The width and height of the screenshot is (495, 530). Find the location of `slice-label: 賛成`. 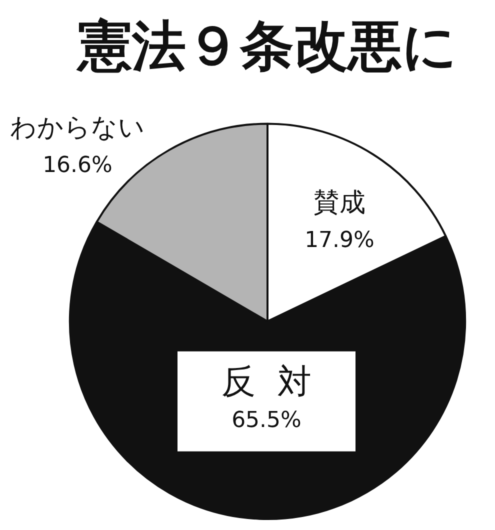

slice-label: 賛成 is located at coordinates (340, 203).